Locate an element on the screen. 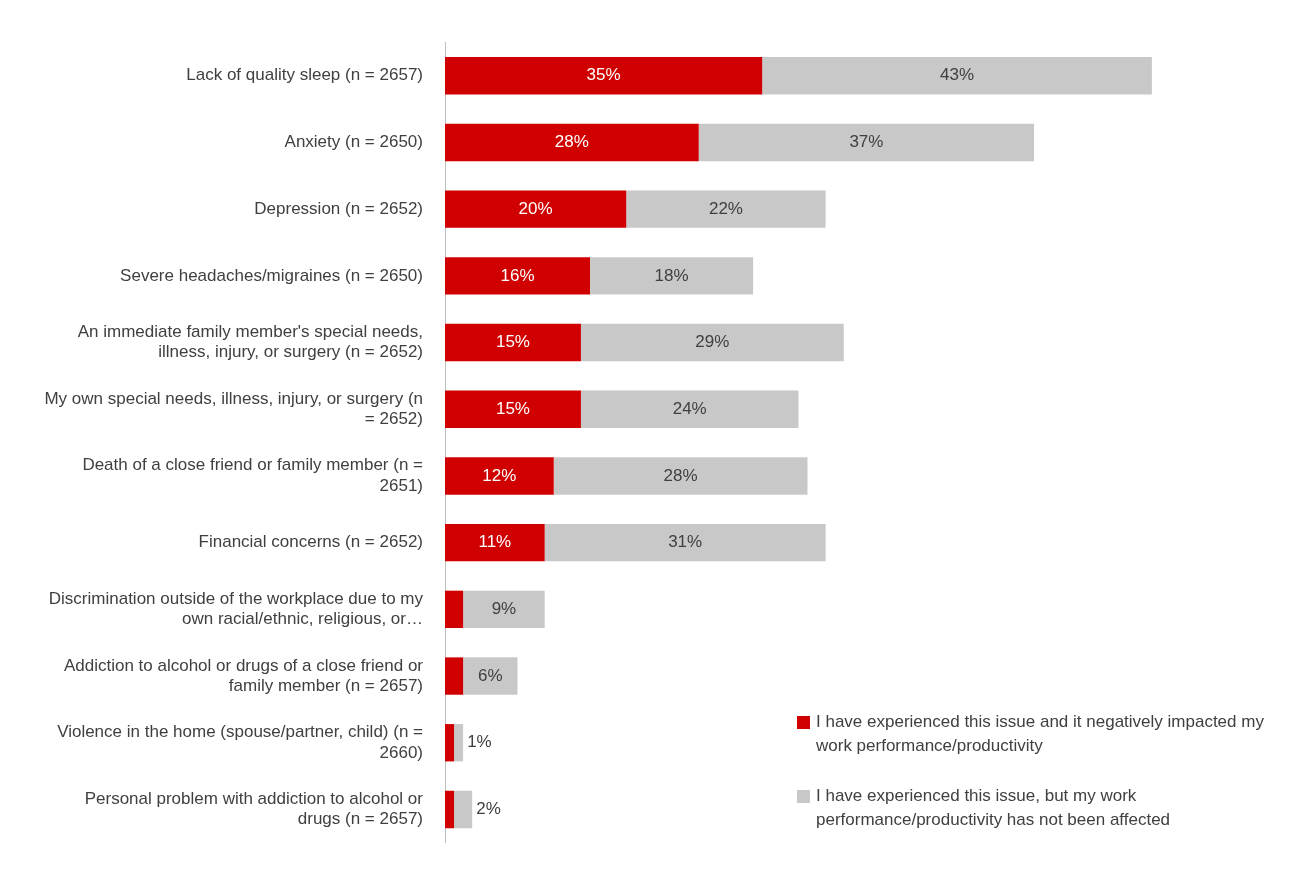 The width and height of the screenshot is (1300, 875). y-tick-label: An immediate family member's special needs, illness, injury, or surgery (n = 2652) is located at coordinates (250, 342).